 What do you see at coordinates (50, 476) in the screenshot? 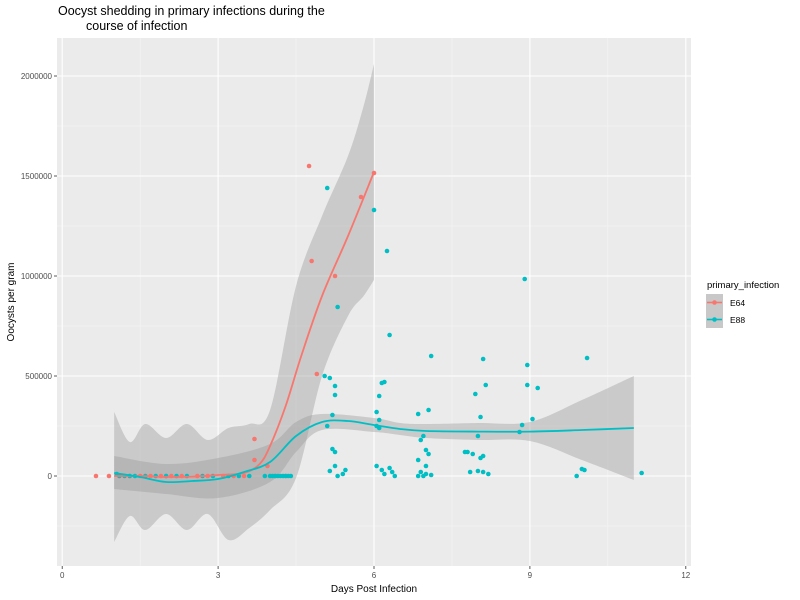
I see `y-tick-label: 0` at bounding box center [50, 476].